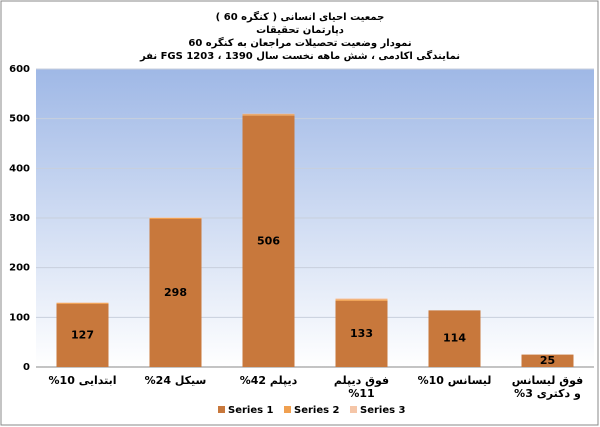 Image resolution: width=600 pixels, height=427 pixels. I want to click on data-label: 127, so click(82, 334).